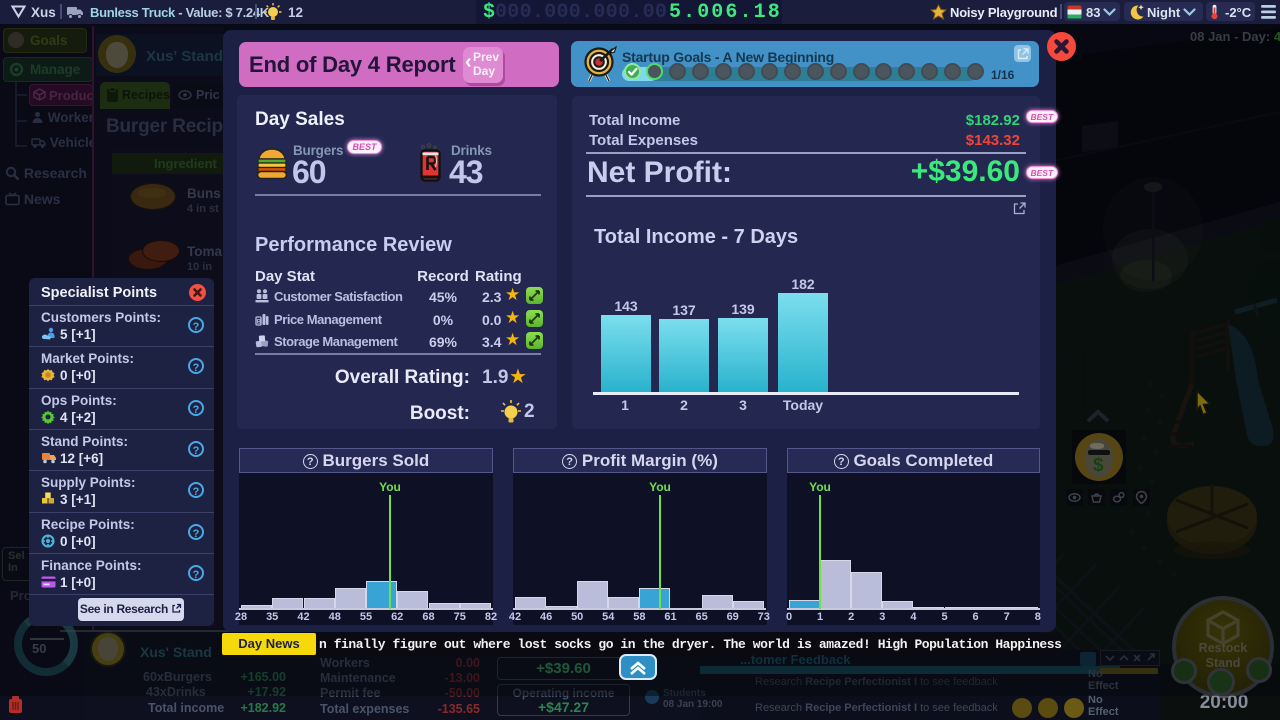 The image size is (1280, 720). I want to click on svg-text: B, so click(259, 322).